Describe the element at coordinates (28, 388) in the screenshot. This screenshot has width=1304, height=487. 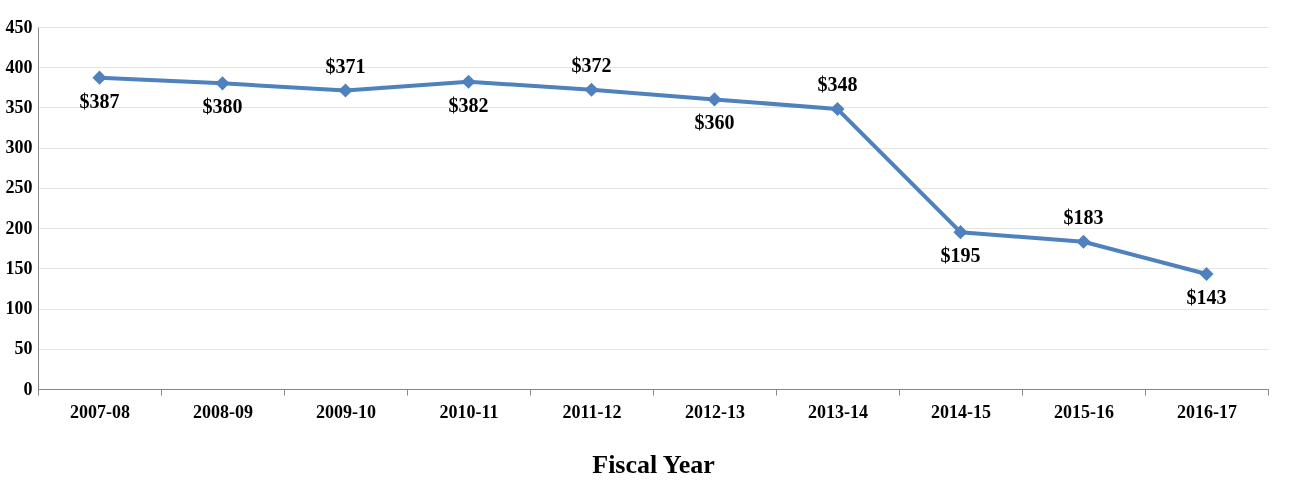
I see `y-tick-label: 0` at that location.